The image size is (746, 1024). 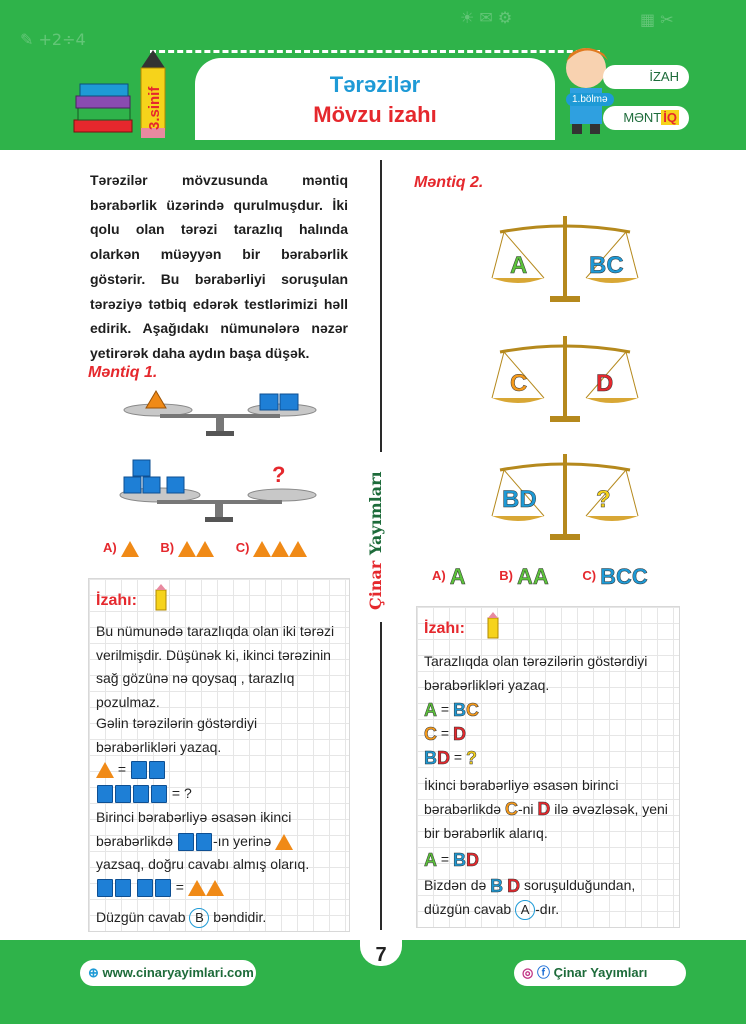 I want to click on option-c-value: BCC, so click(x=624, y=577).